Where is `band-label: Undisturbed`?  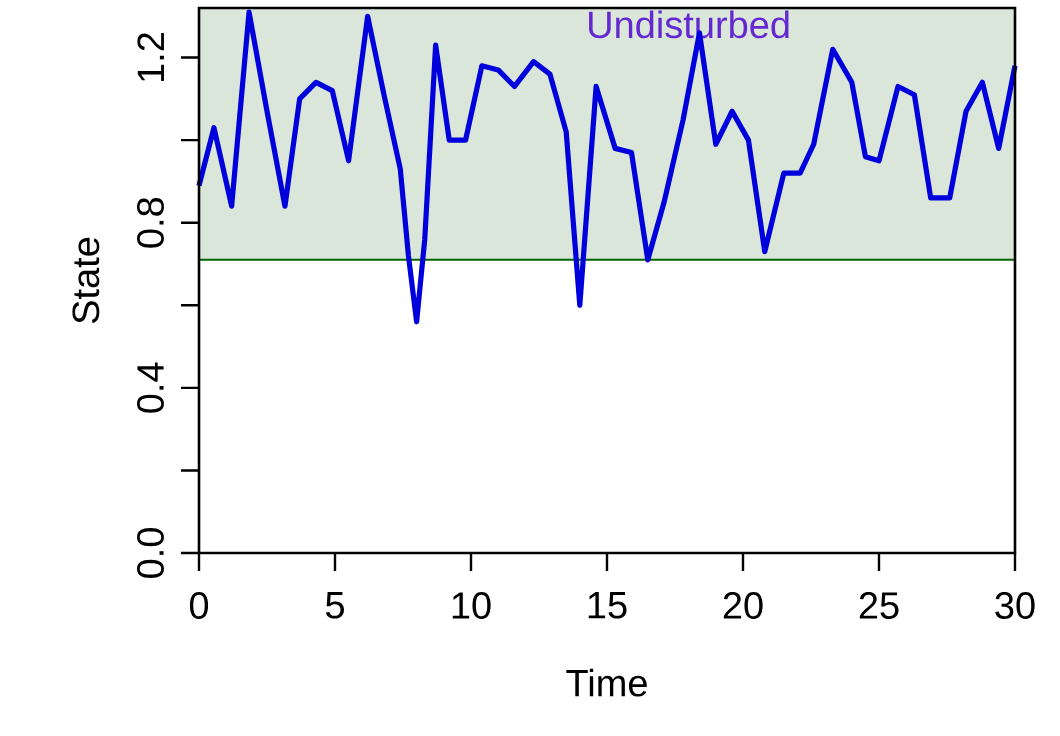
band-label: Undisturbed is located at coordinates (689, 24).